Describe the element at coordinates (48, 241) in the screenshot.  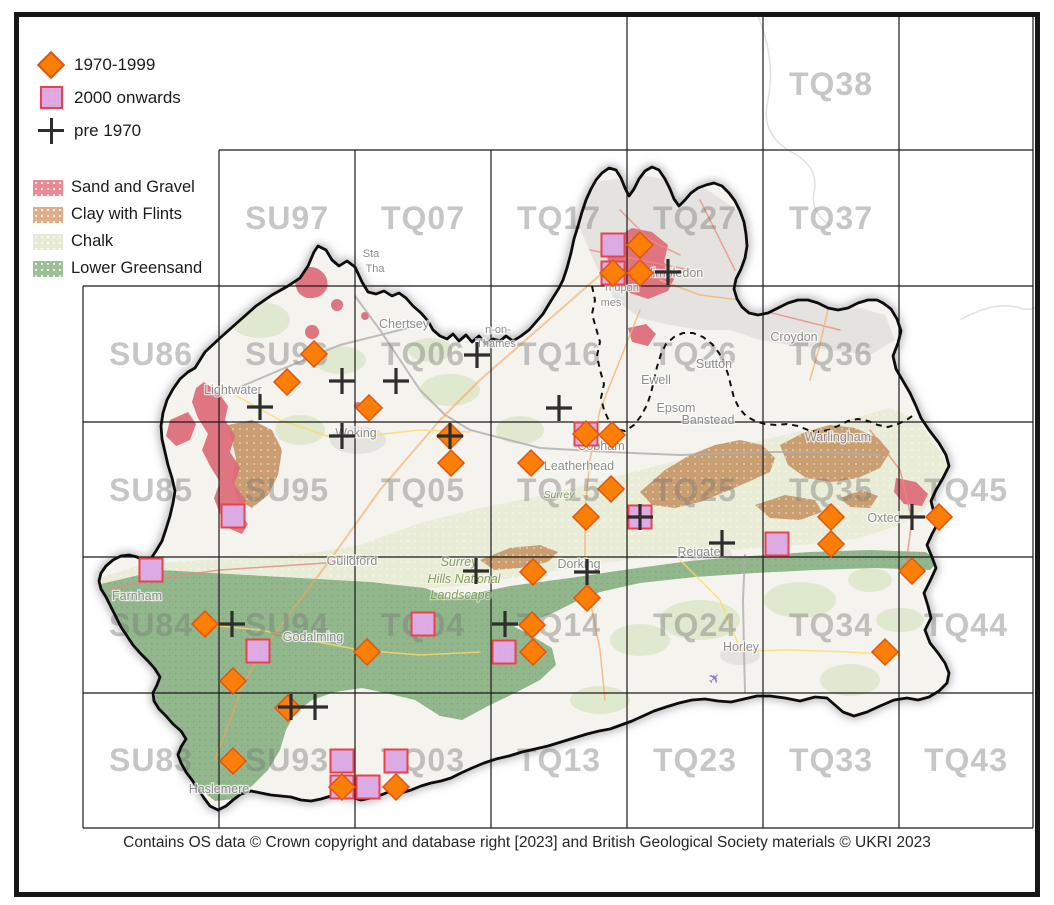
I see `chalk-swatch` at that location.